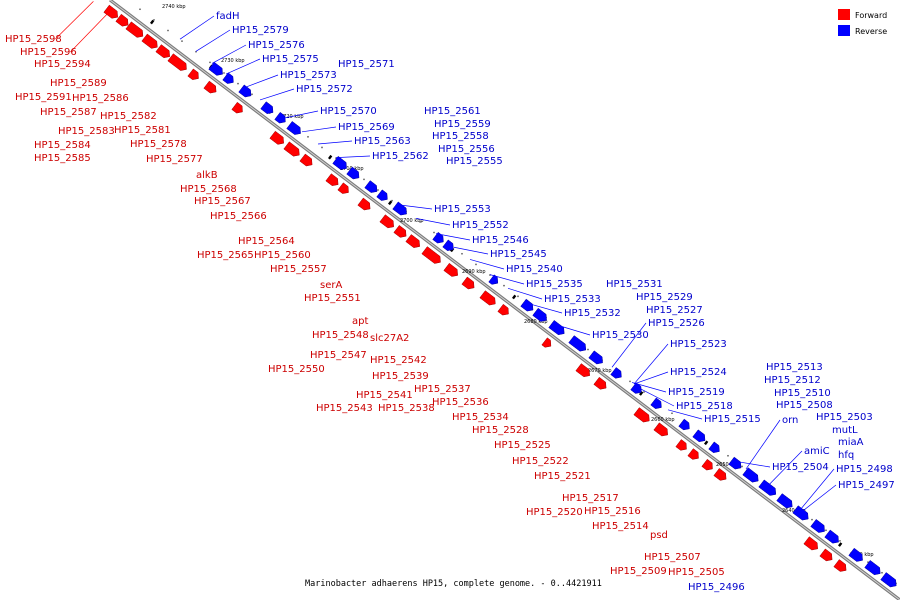 This screenshot has height=600, width=900. What do you see at coordinates (228, 16) in the screenshot?
I see `reverse-gene-label: fadH` at bounding box center [228, 16].